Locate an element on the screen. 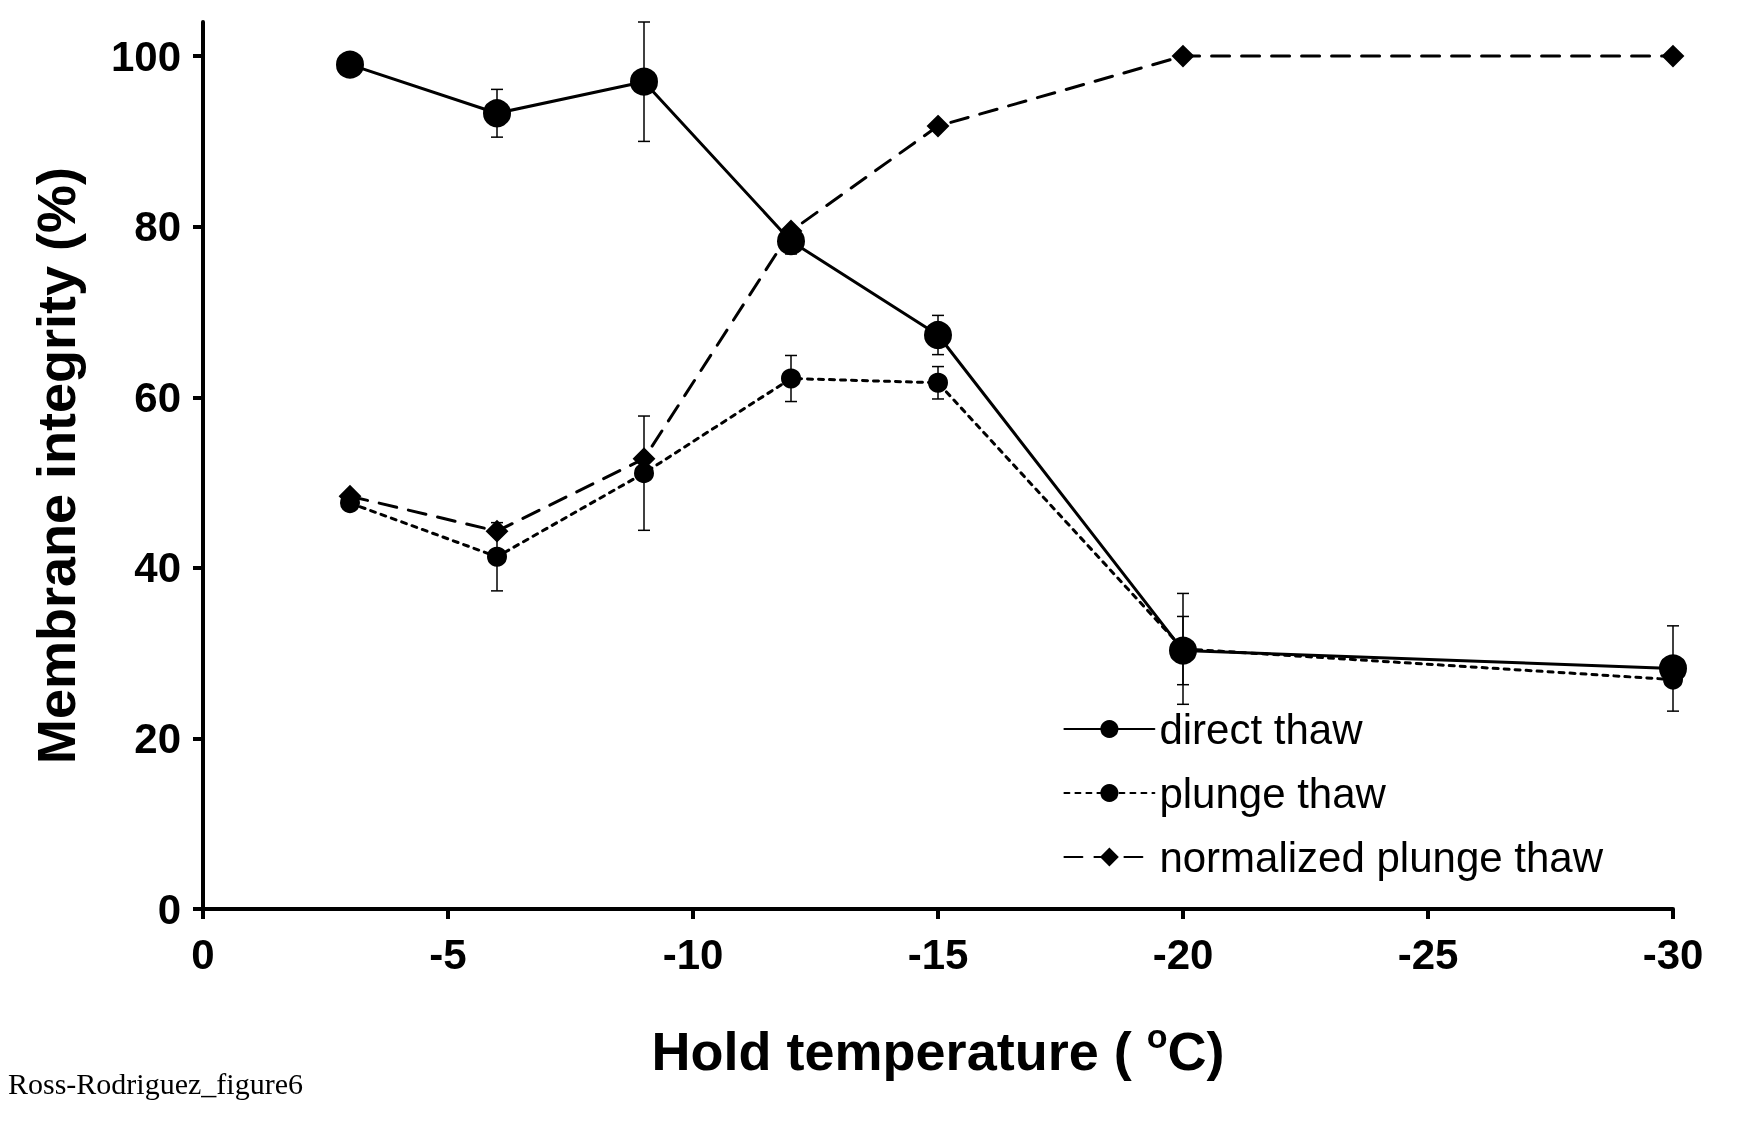 Image resolution: width=1740 pixels, height=1133 pixels. x-tick-label: -20 is located at coordinates (1183, 954).